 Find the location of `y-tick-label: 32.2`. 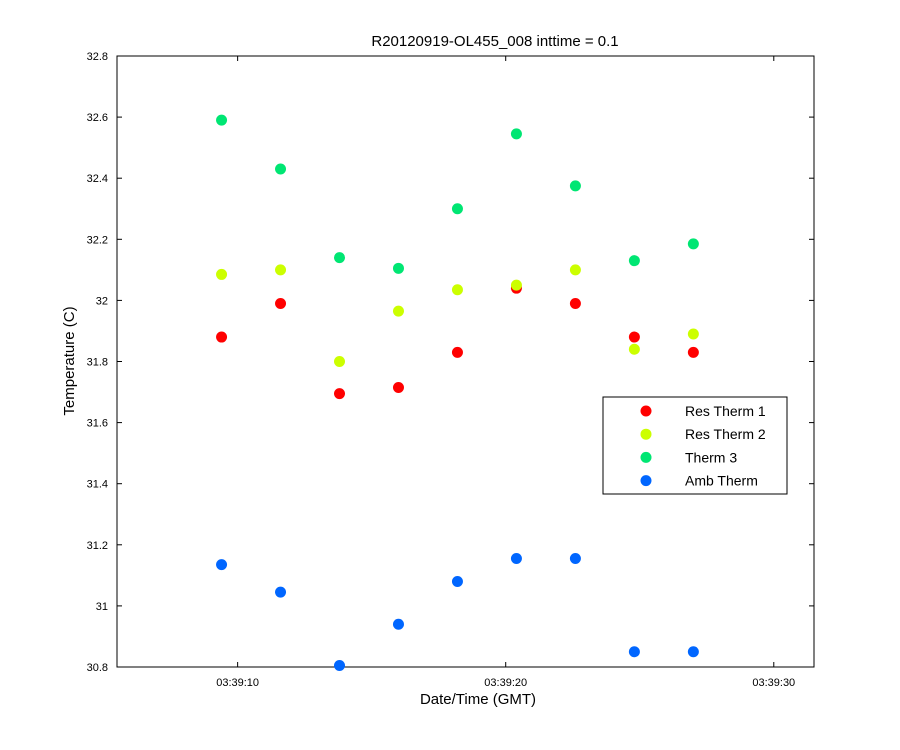

y-tick-label: 32.2 is located at coordinates (97, 240).